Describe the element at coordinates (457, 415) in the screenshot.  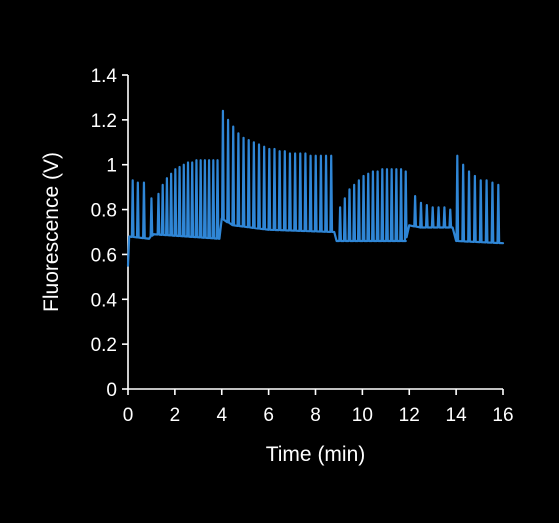
I see `x-tick-label: 14` at that location.